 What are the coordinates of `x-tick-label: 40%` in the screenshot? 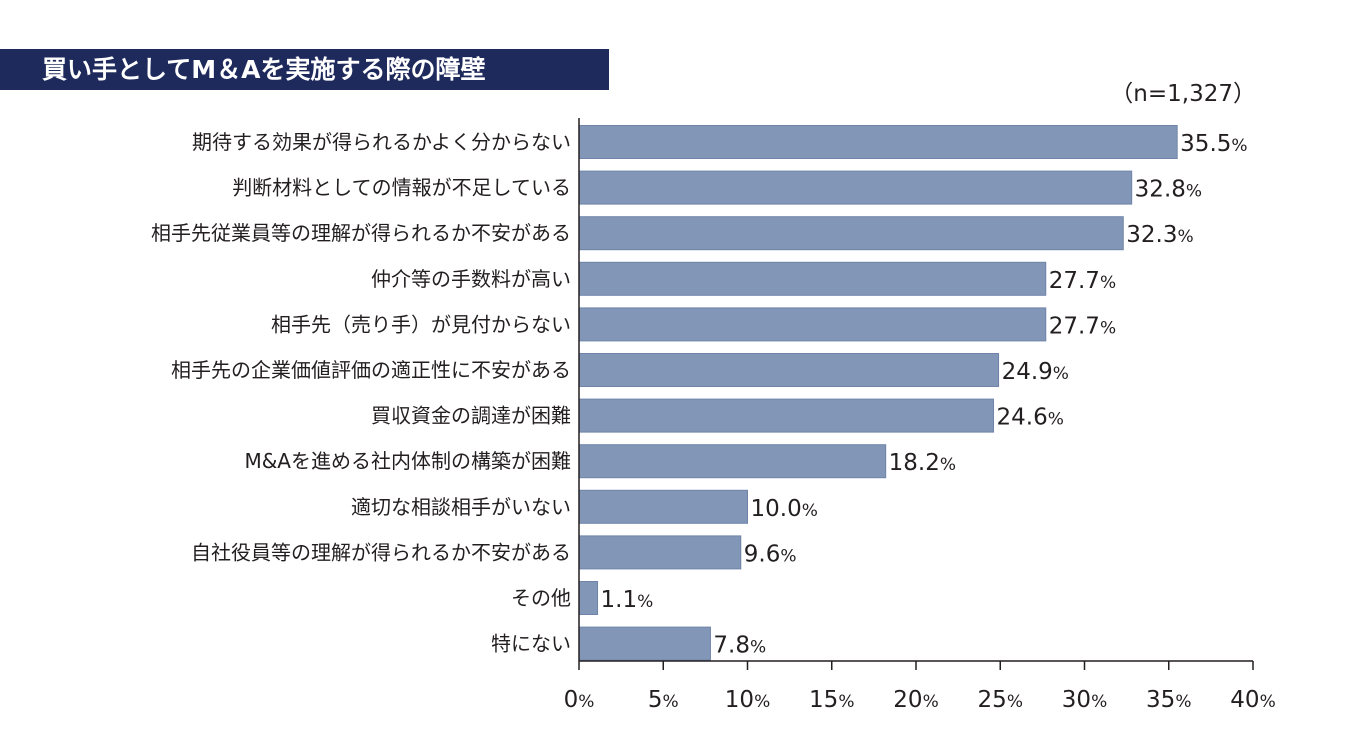 It's located at (1252, 700).